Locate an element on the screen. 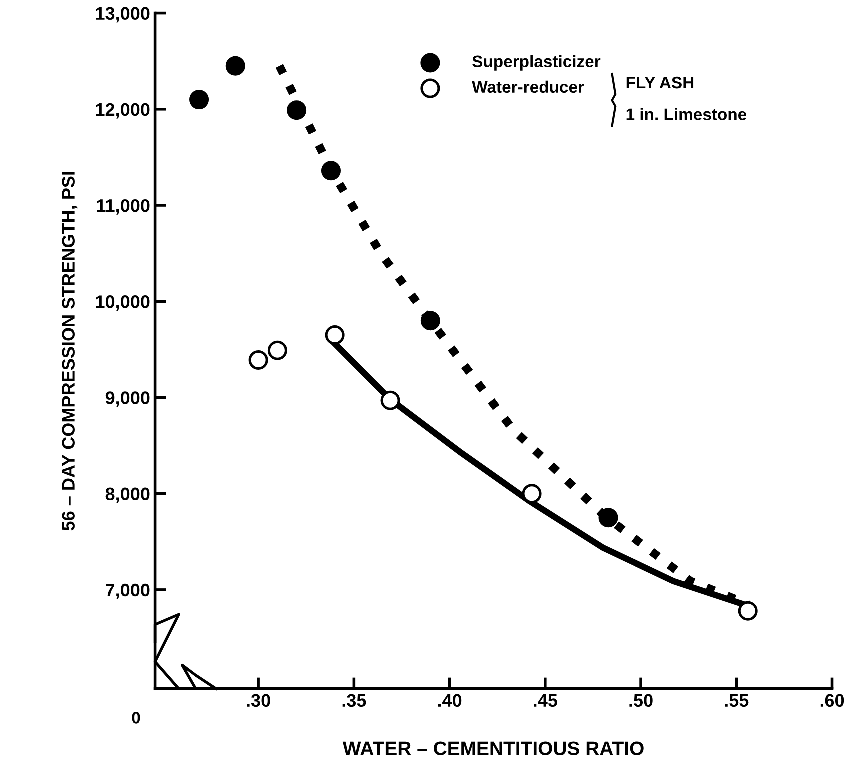 Image resolution: width=858 pixels, height=782 pixels. x-axis-title: WATER – CEMENTITIOUS RATIO is located at coordinates (493, 749).